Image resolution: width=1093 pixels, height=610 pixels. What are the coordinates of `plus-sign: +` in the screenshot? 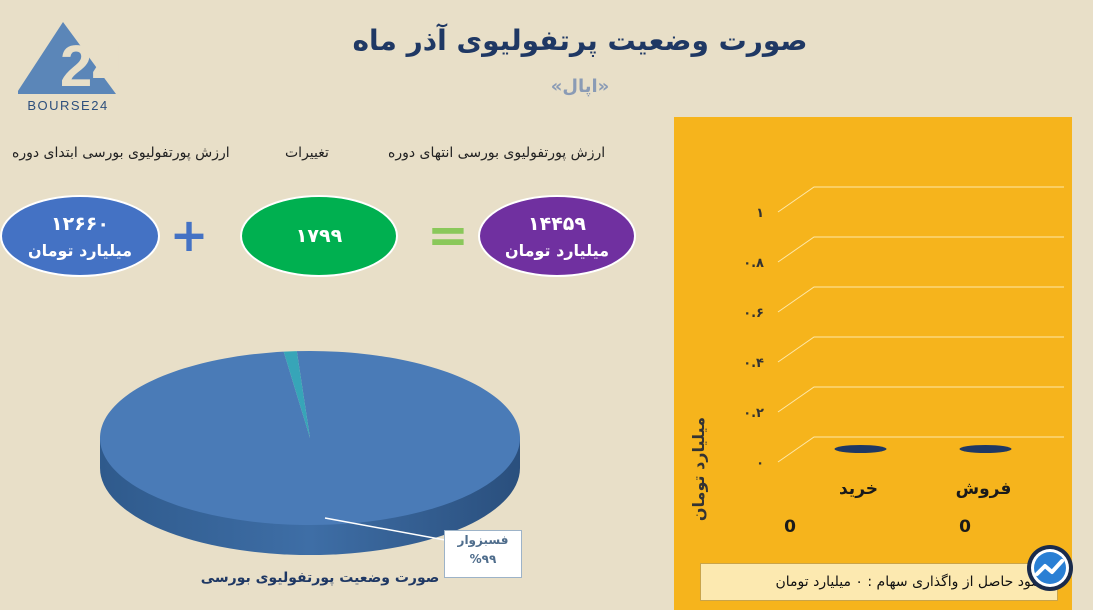 It's located at (189, 235).